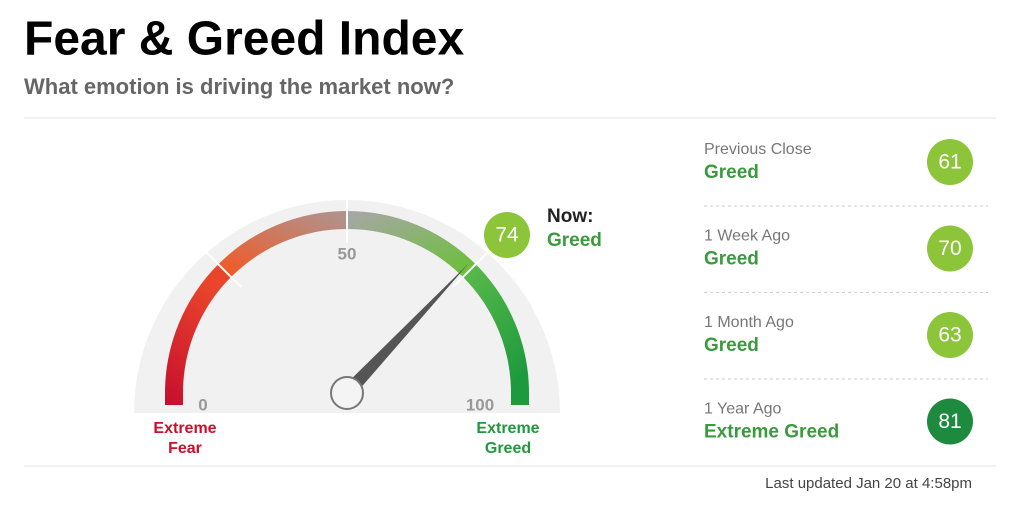 This screenshot has height=509, width=1016. Describe the element at coordinates (574, 240) in the screenshot. I see `now-status: Greed` at that location.